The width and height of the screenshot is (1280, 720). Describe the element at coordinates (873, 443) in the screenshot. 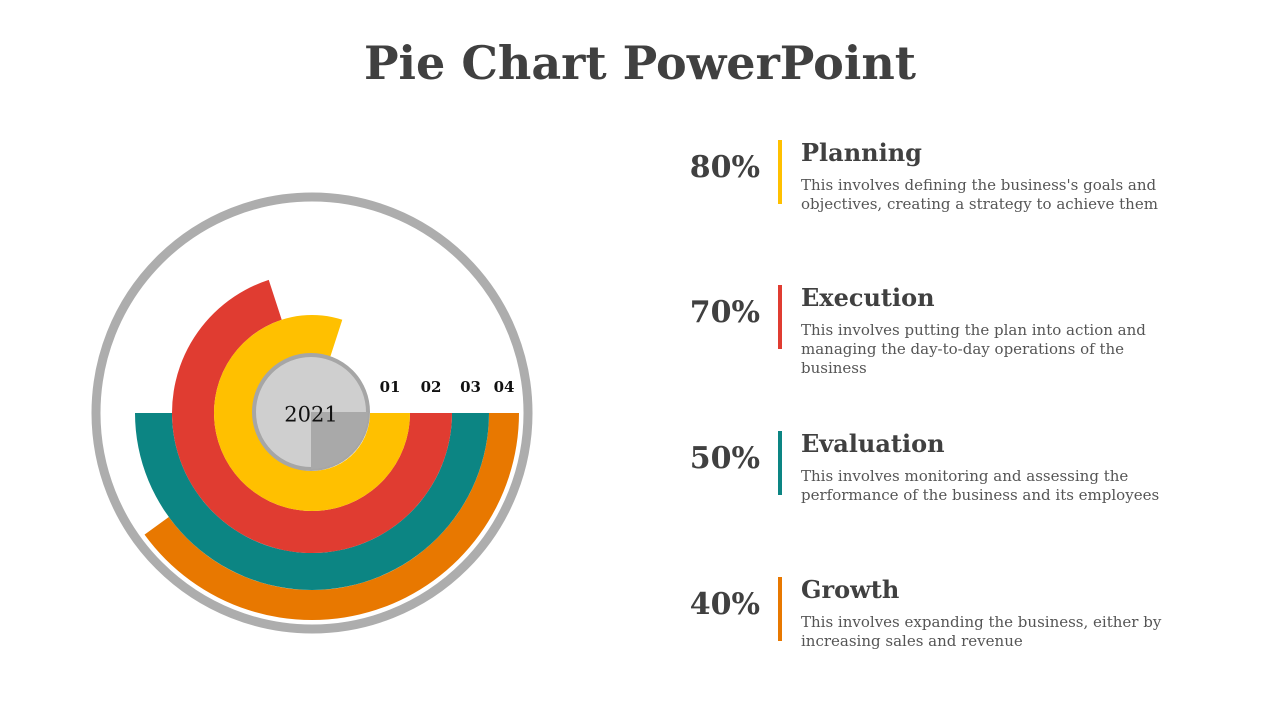

I see `item-title: Evaluation` at that location.